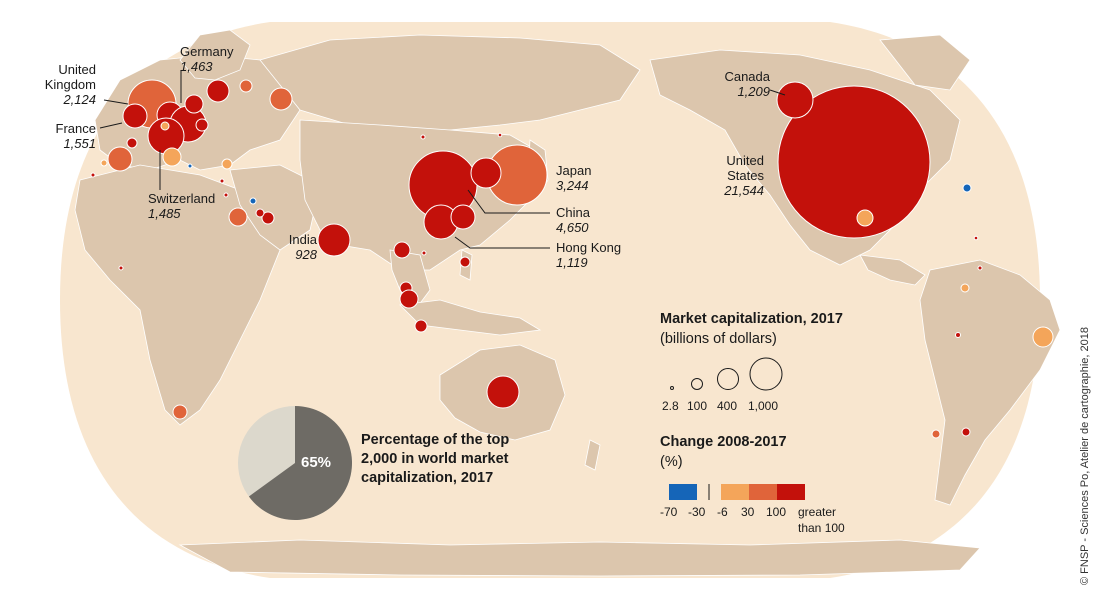  What do you see at coordinates (791, 492) in the screenshot?
I see `color-box-high` at bounding box center [791, 492].